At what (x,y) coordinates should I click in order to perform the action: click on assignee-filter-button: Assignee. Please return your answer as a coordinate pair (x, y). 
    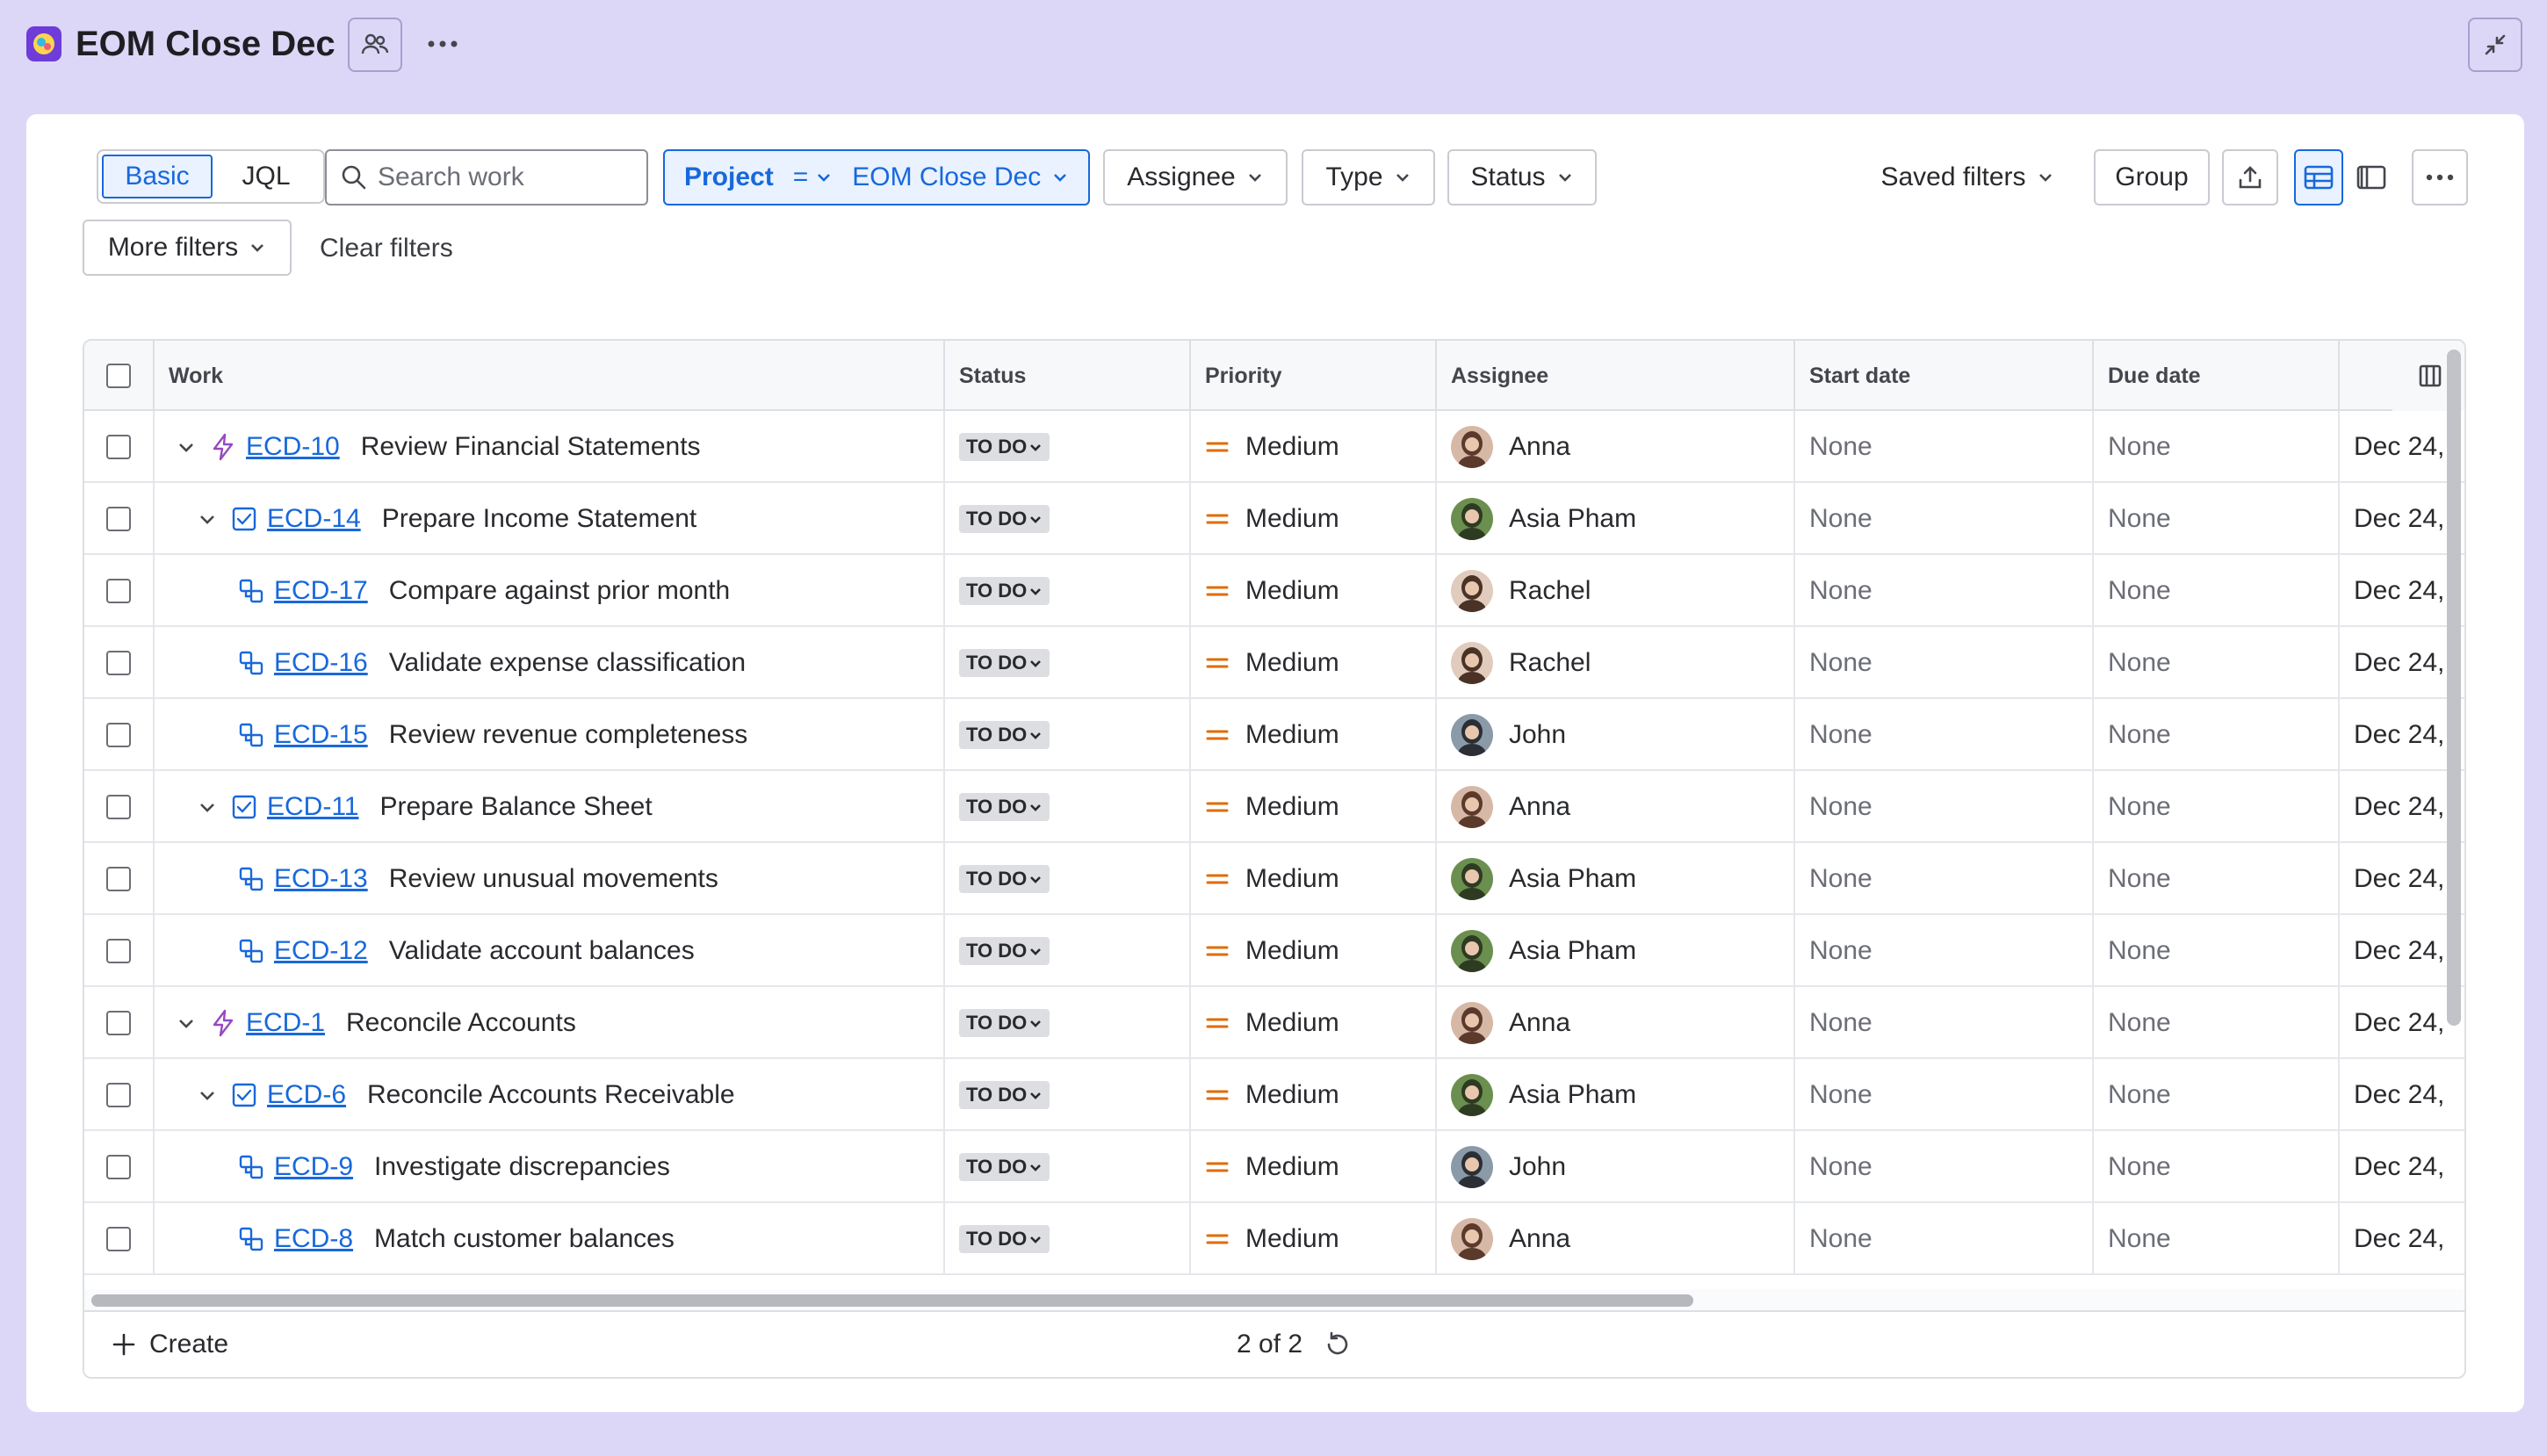
    Looking at the image, I should click on (1195, 177).